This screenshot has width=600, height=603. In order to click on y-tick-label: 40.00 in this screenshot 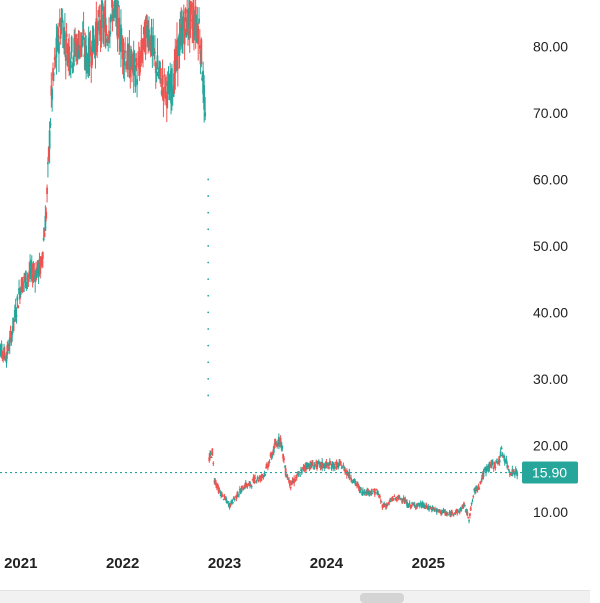, I will do `click(550, 312)`.